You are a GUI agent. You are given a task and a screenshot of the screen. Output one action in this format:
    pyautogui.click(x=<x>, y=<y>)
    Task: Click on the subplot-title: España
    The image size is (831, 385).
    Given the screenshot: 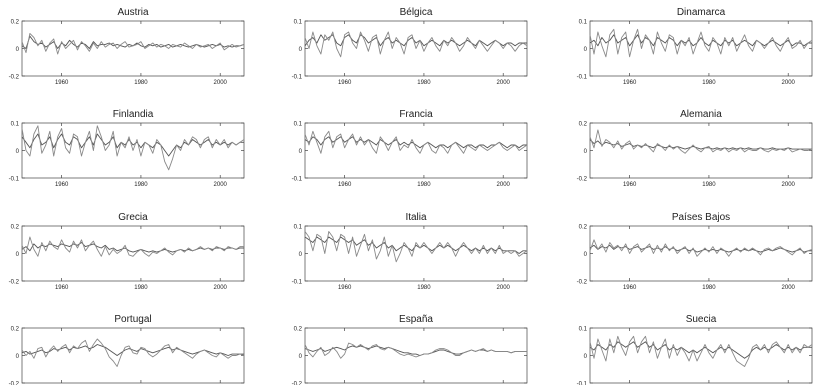 What is the action you would take?
    pyautogui.click(x=416, y=319)
    